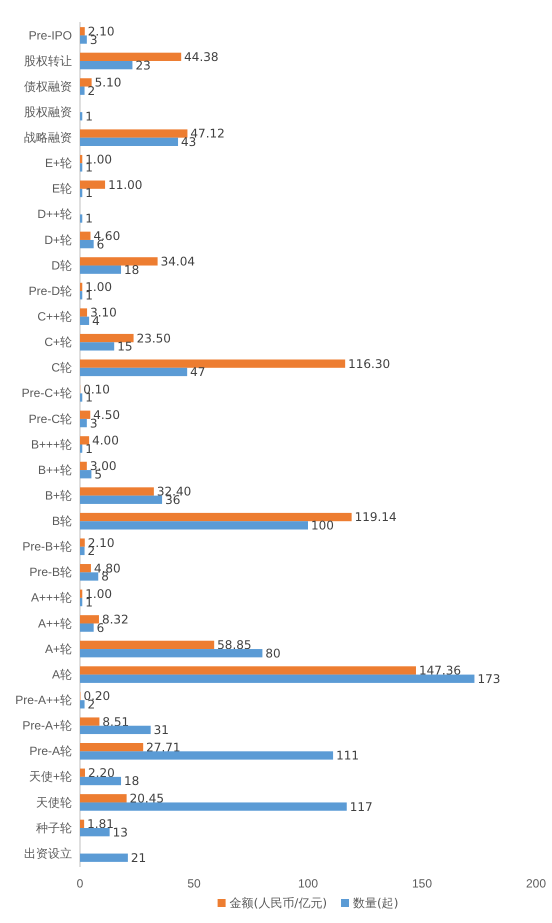 Image resolution: width=552 pixels, height=923 pixels. Describe the element at coordinates (48, 111) in the screenshot. I see `y-tick-label: 股权融资` at that location.